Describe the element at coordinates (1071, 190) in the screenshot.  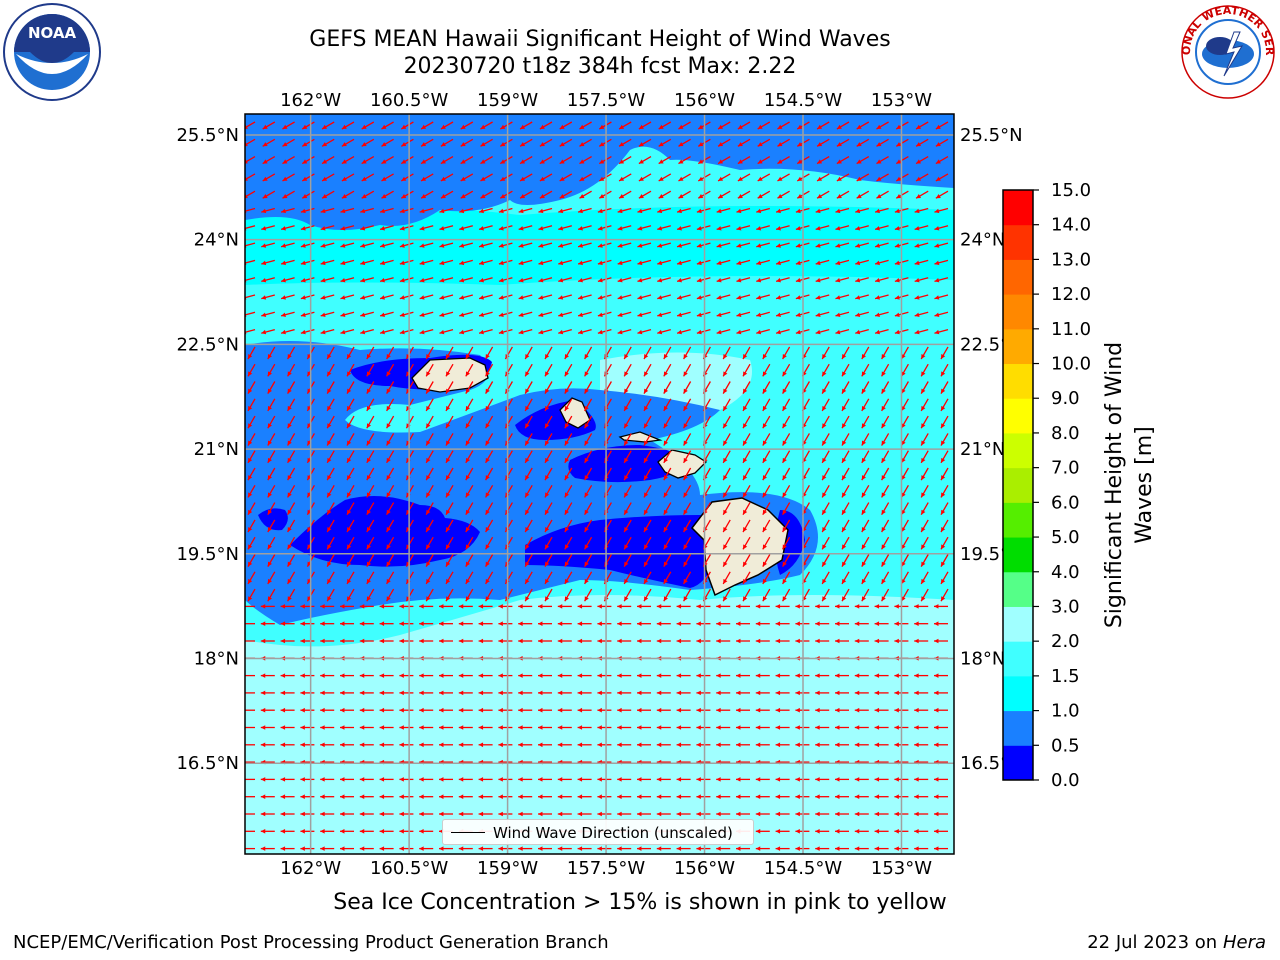
I see `colorbar-tick-label: 15.0` at that location.